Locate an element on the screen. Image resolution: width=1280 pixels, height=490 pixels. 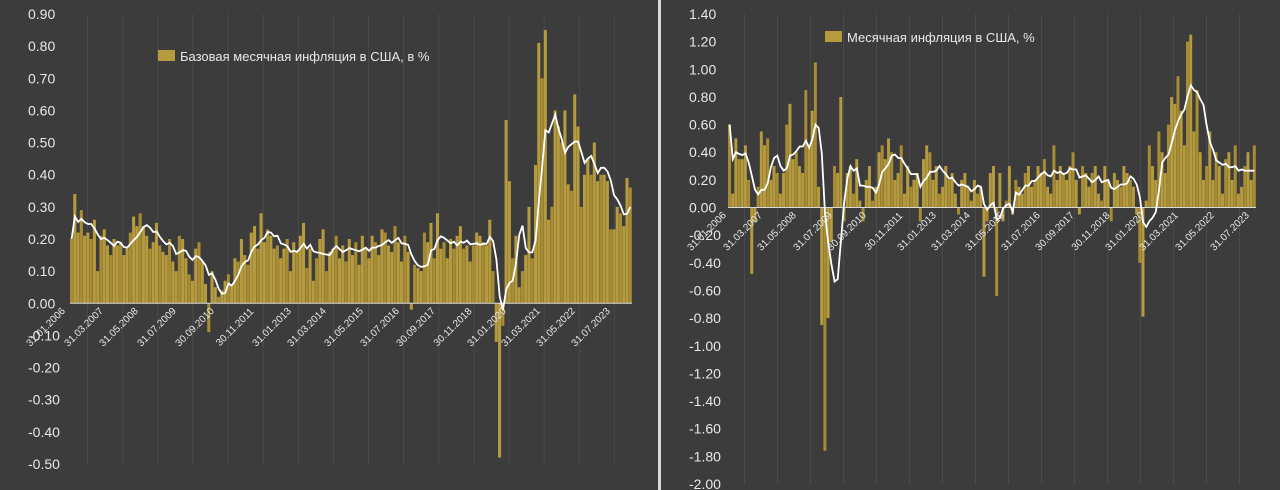
y-tick-label: 0.90 is located at coordinates (41, 14).